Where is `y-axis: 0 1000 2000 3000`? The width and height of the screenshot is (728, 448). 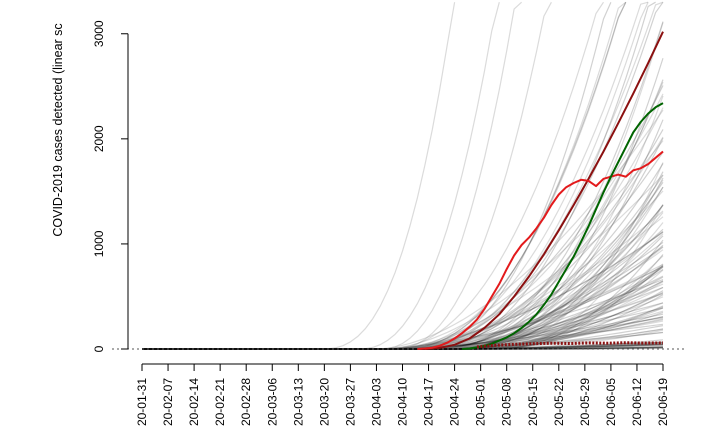
y-axis: 0 1000 2000 3000 is located at coordinates (110, 186).